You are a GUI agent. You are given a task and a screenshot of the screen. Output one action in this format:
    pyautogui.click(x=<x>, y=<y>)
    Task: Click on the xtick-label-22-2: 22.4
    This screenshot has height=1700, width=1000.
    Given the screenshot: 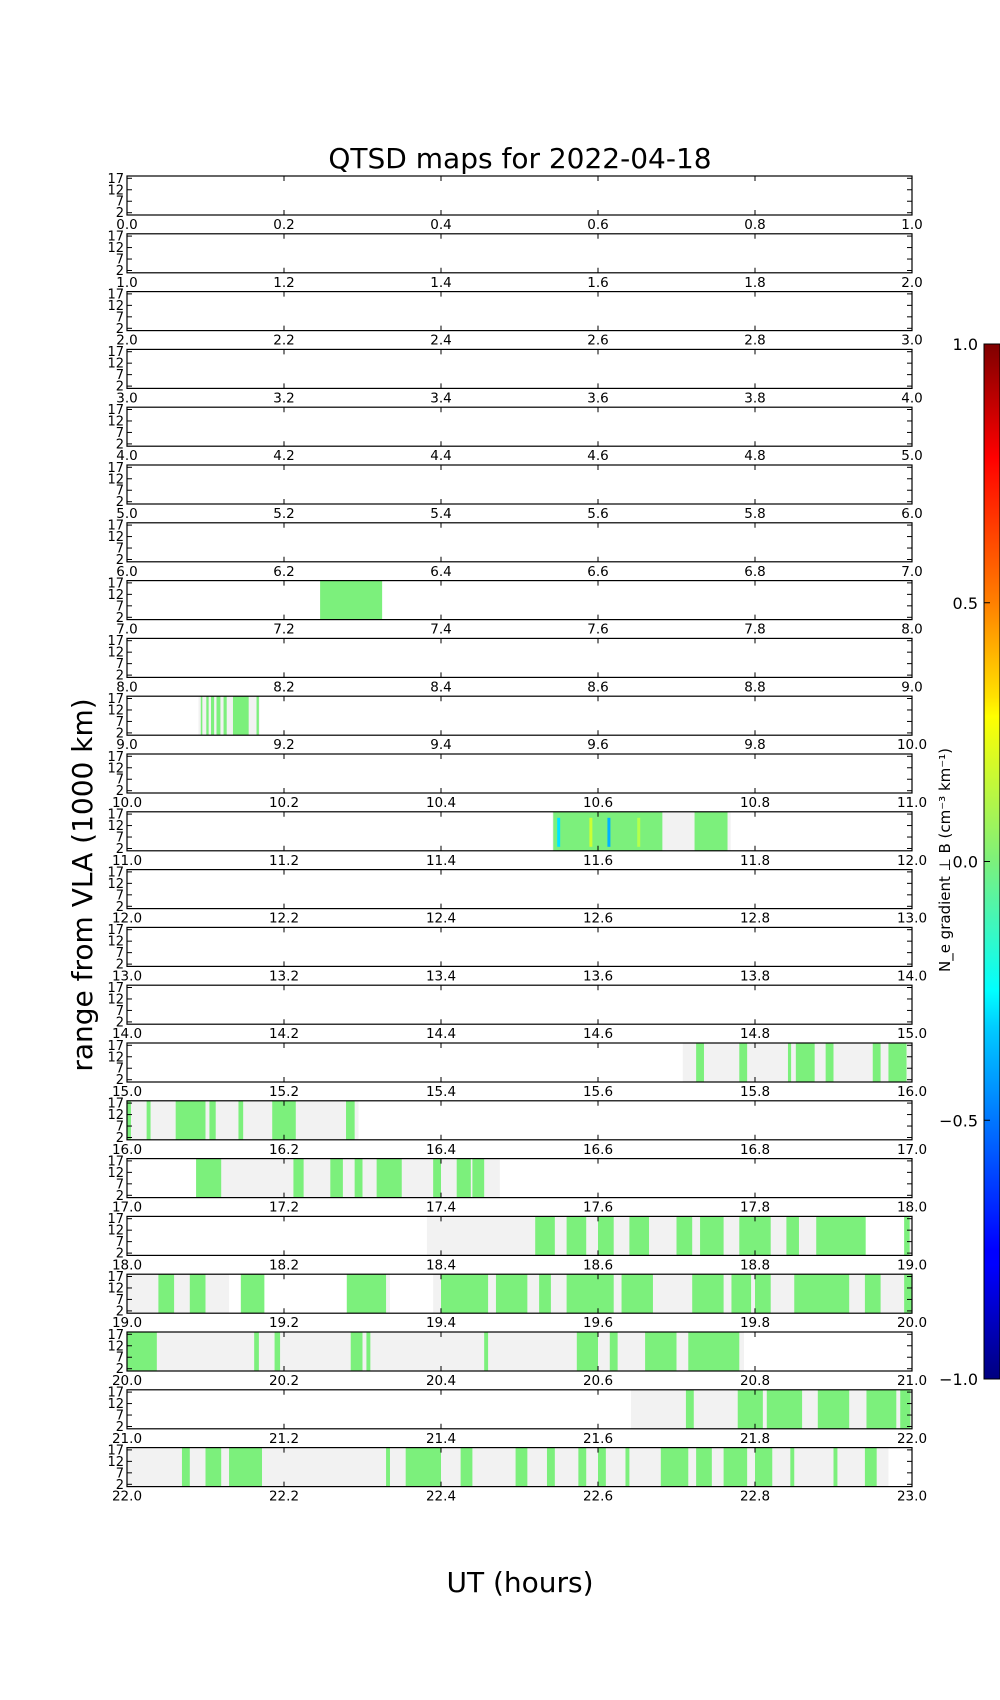 What is the action you would take?
    pyautogui.click(x=441, y=1497)
    